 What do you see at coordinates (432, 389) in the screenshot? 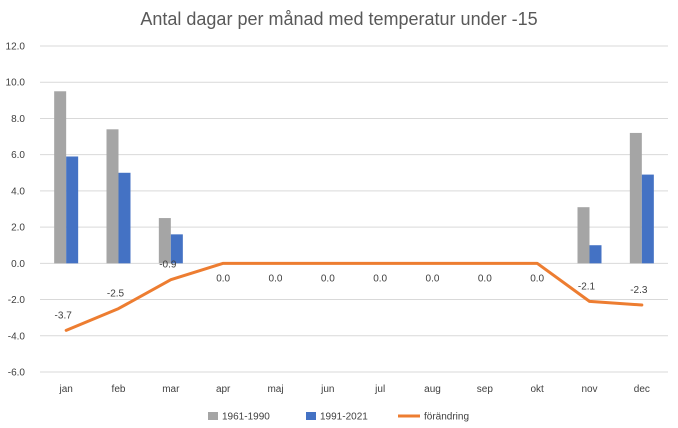
I see `x-tick-label: aug` at bounding box center [432, 389].